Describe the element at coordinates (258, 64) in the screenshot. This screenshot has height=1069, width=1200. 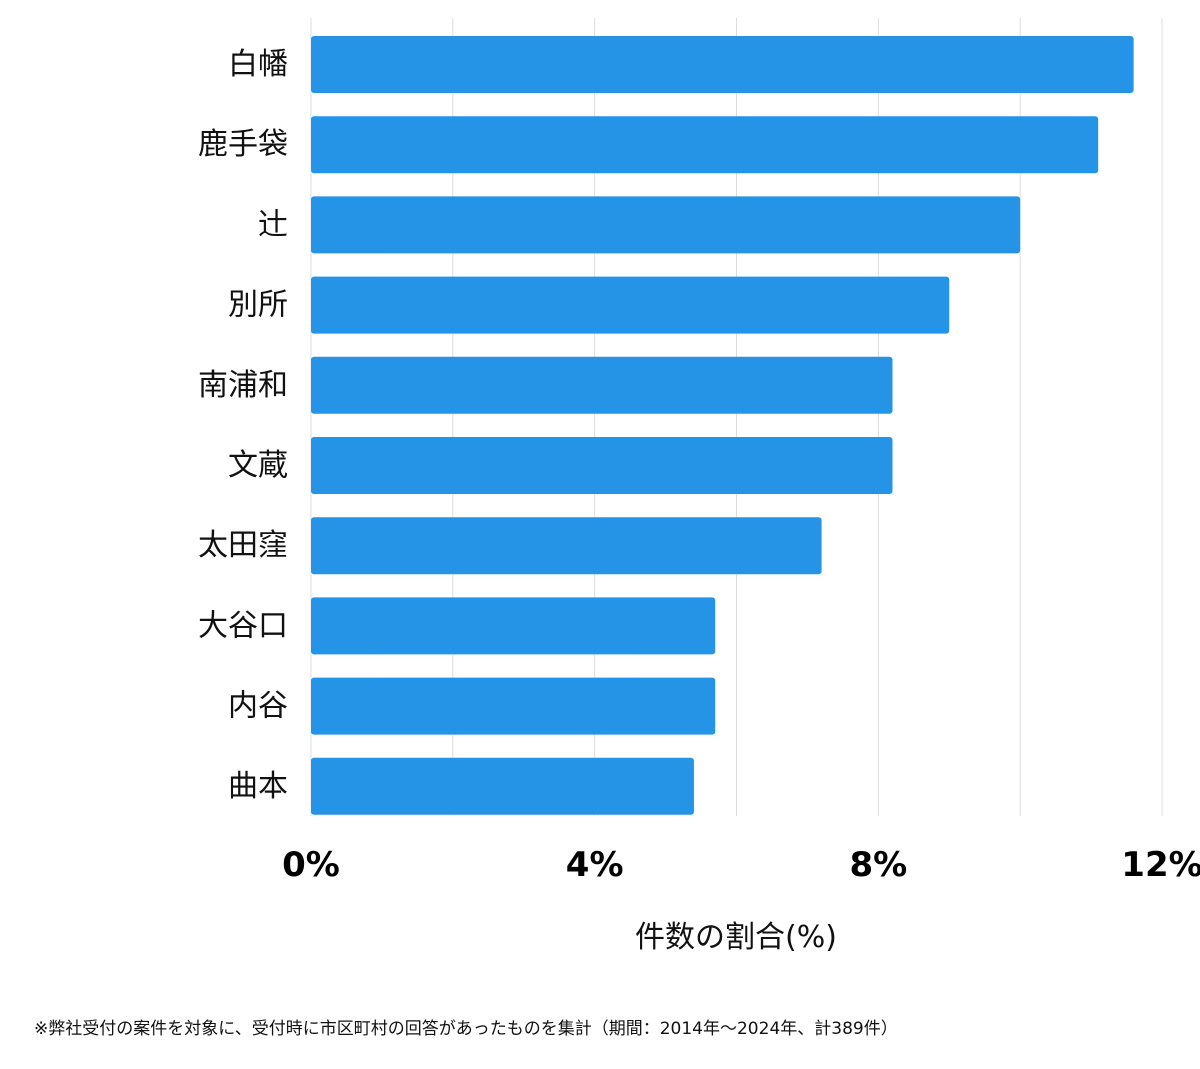
I see `category-label: 白幡` at that location.